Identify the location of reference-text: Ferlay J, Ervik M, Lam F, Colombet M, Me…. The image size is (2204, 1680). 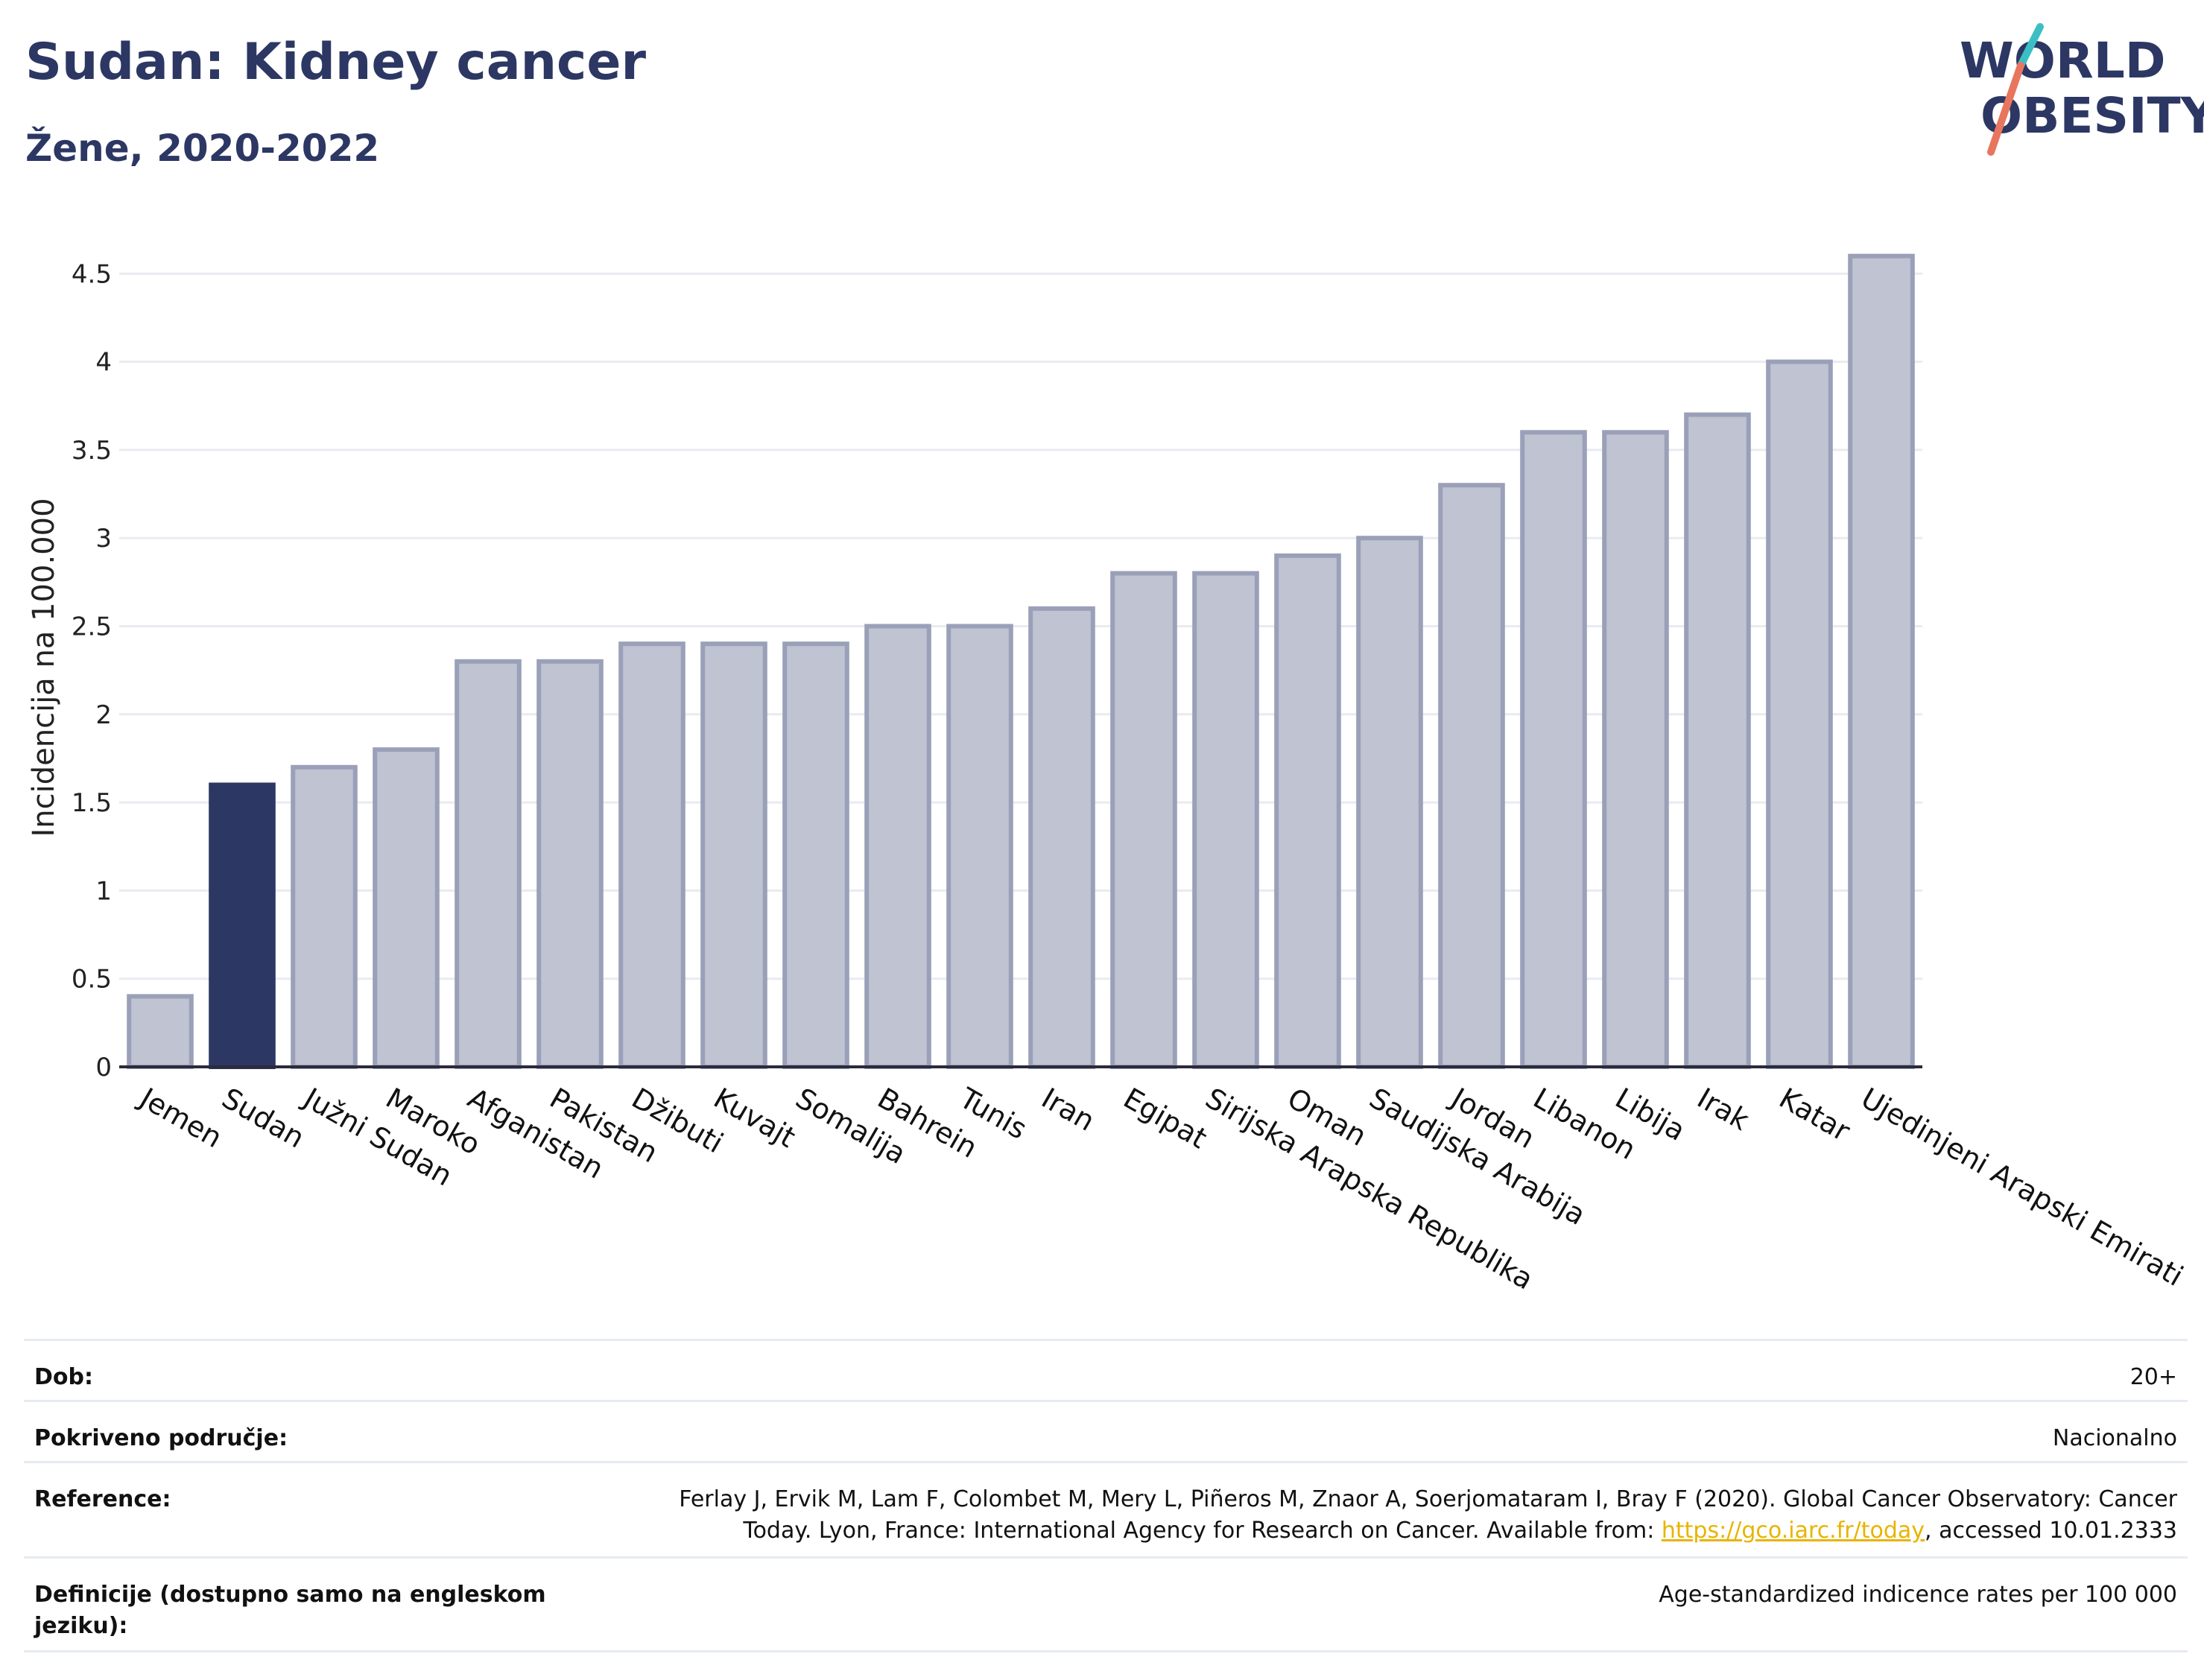
(1428, 1515).